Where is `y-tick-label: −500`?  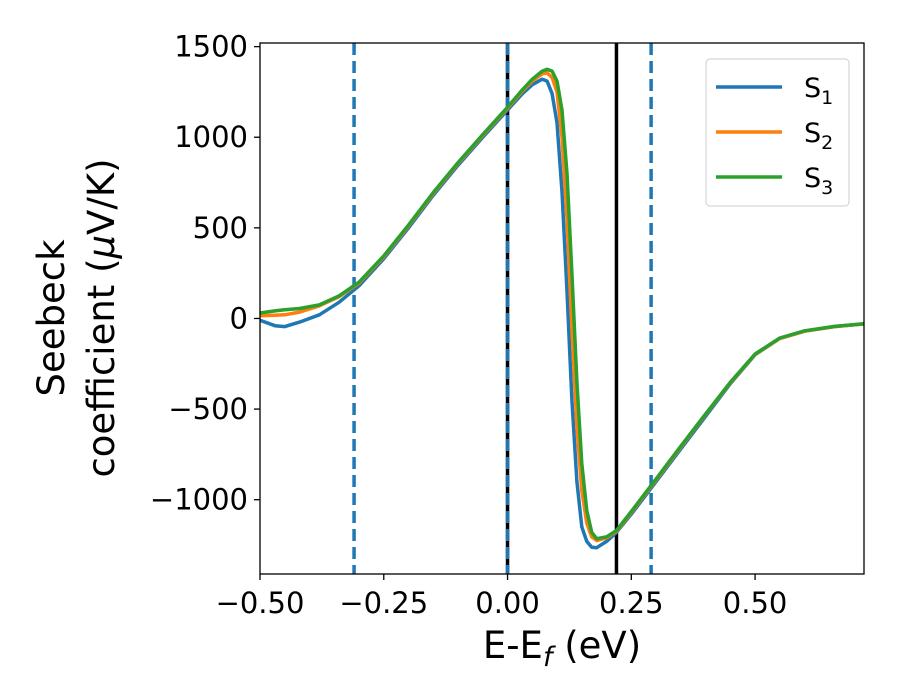
y-tick-label: −500 is located at coordinates (208, 409).